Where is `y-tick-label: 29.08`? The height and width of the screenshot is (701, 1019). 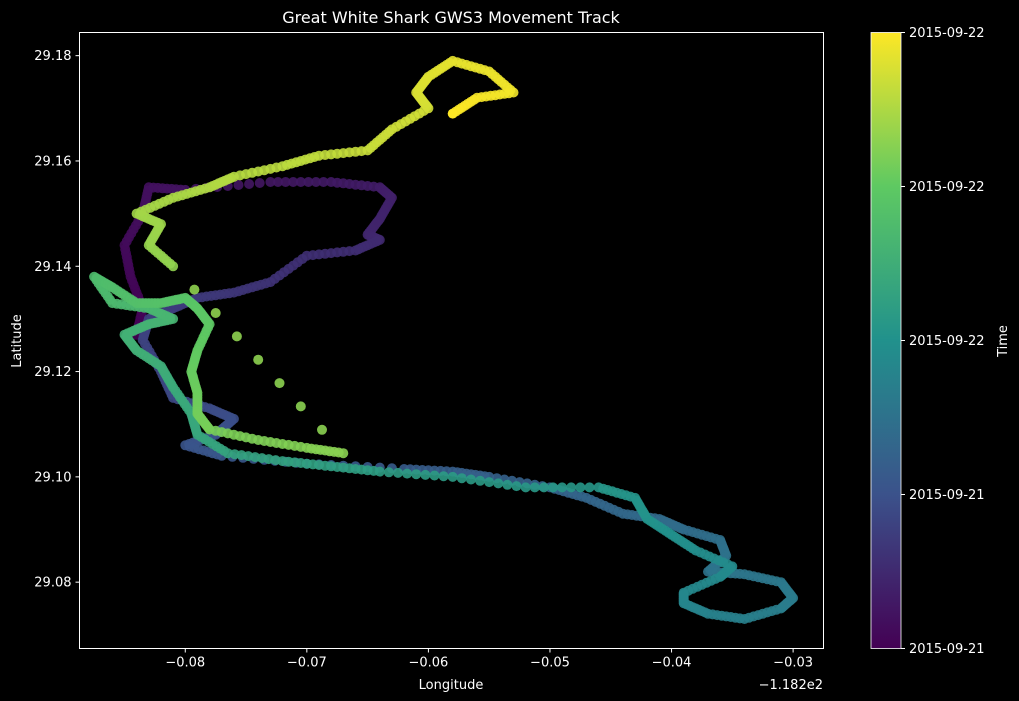
y-tick-label: 29.08 is located at coordinates (52, 583).